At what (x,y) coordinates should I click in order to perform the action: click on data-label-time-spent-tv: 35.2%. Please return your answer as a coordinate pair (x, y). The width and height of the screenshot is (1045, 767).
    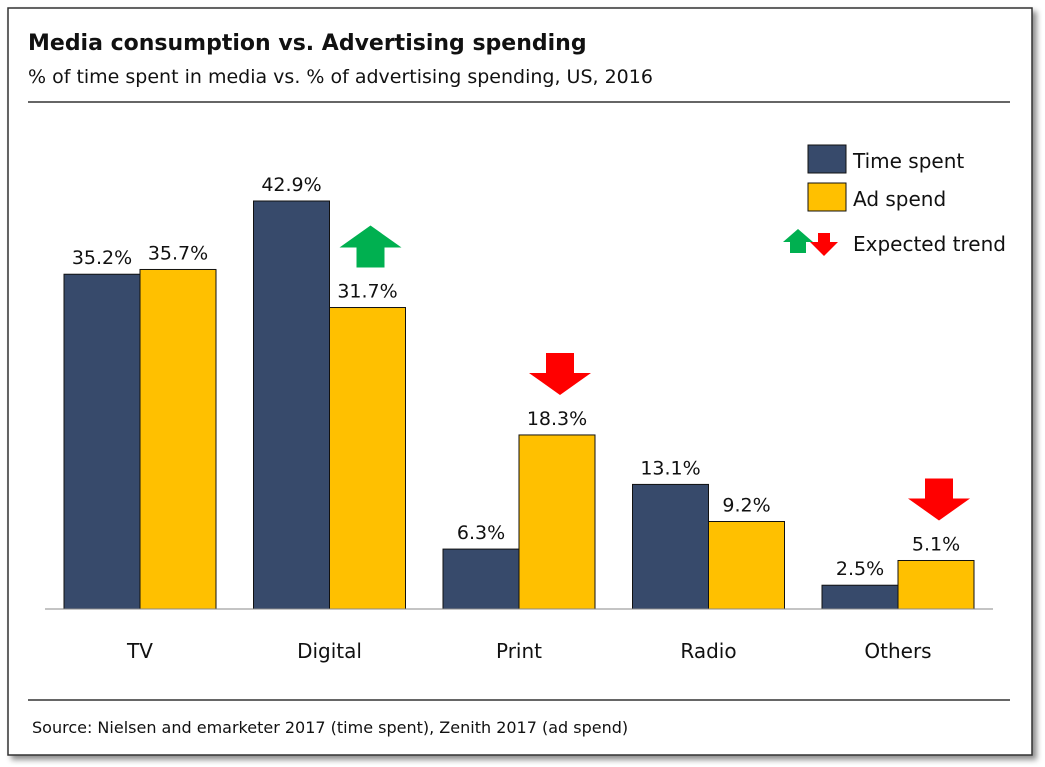
    Looking at the image, I should click on (102, 258).